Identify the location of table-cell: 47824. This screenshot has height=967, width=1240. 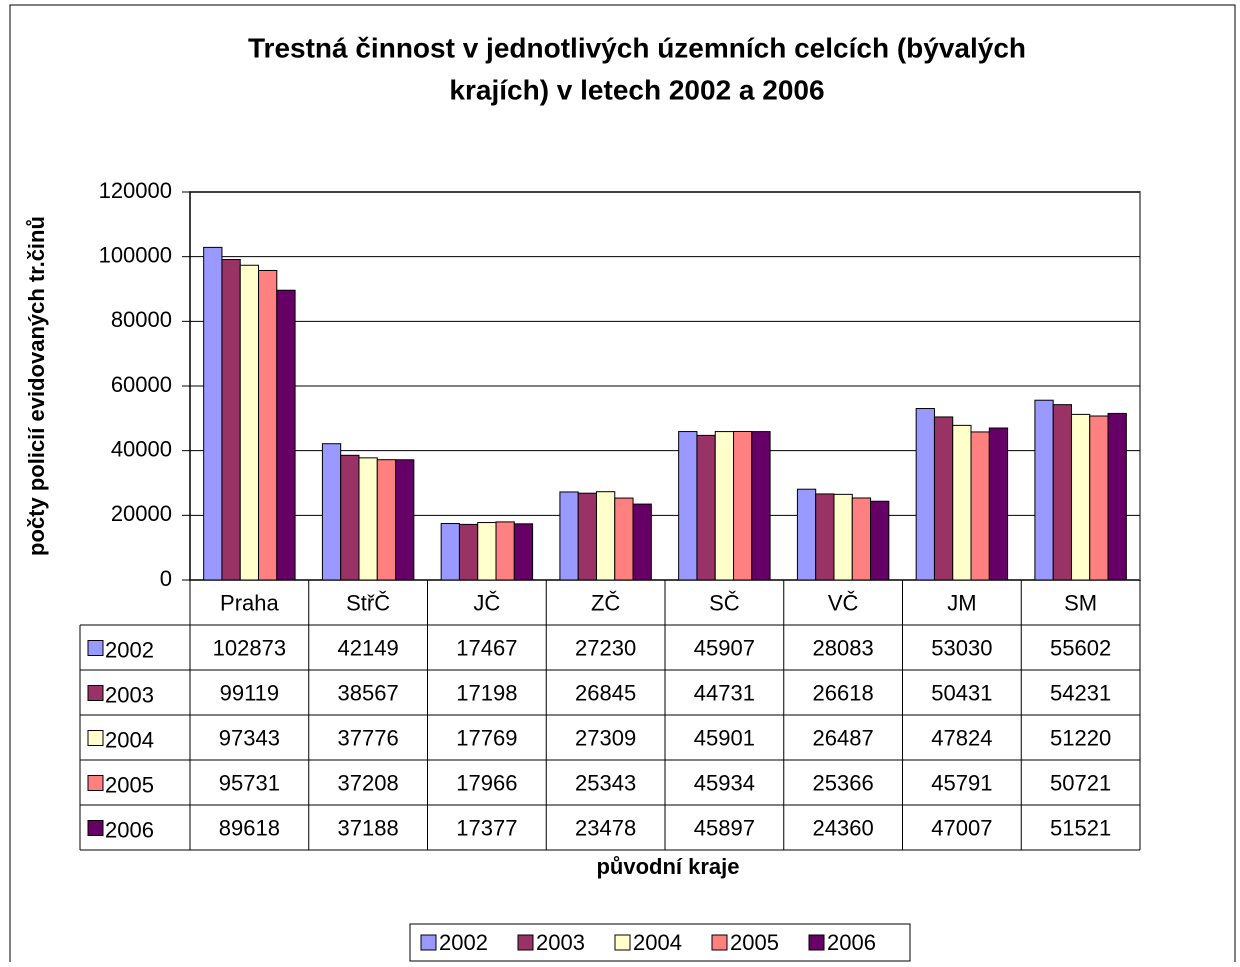
(961, 737).